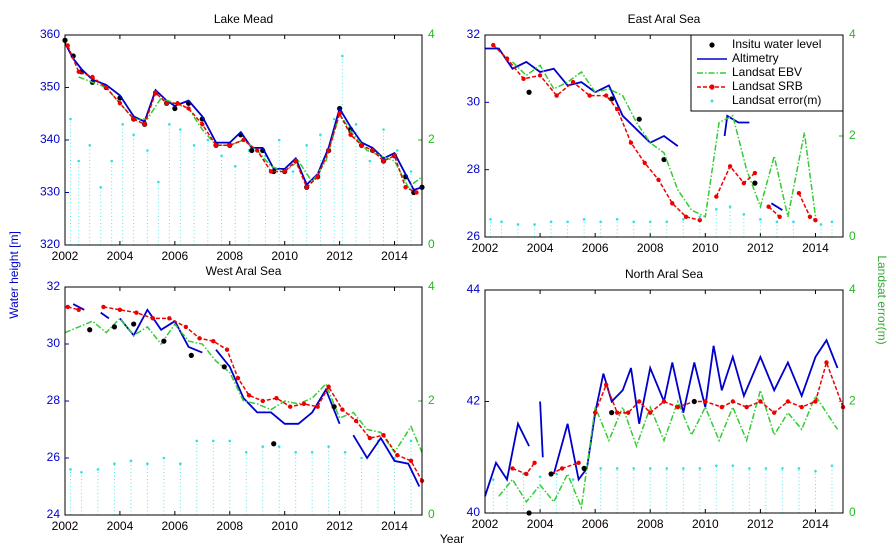 This screenshot has width=891, height=554. I want to click on y-tick-label: 350, so click(50, 87).